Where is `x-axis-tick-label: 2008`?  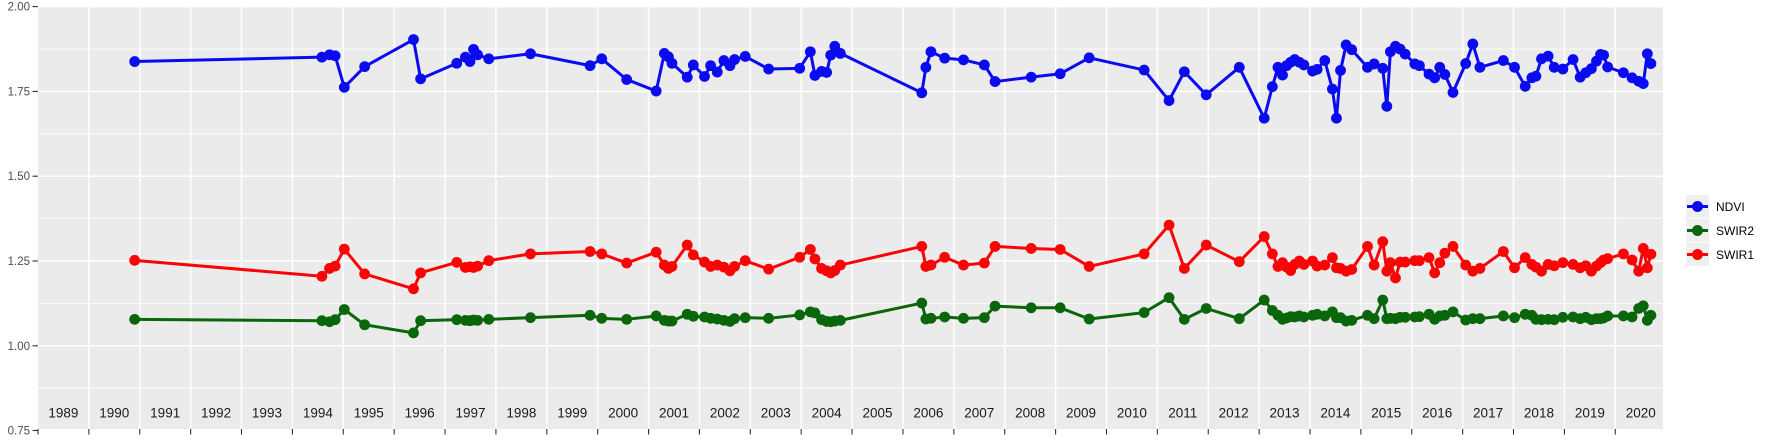 x-axis-tick-label: 2008 is located at coordinates (1030, 413).